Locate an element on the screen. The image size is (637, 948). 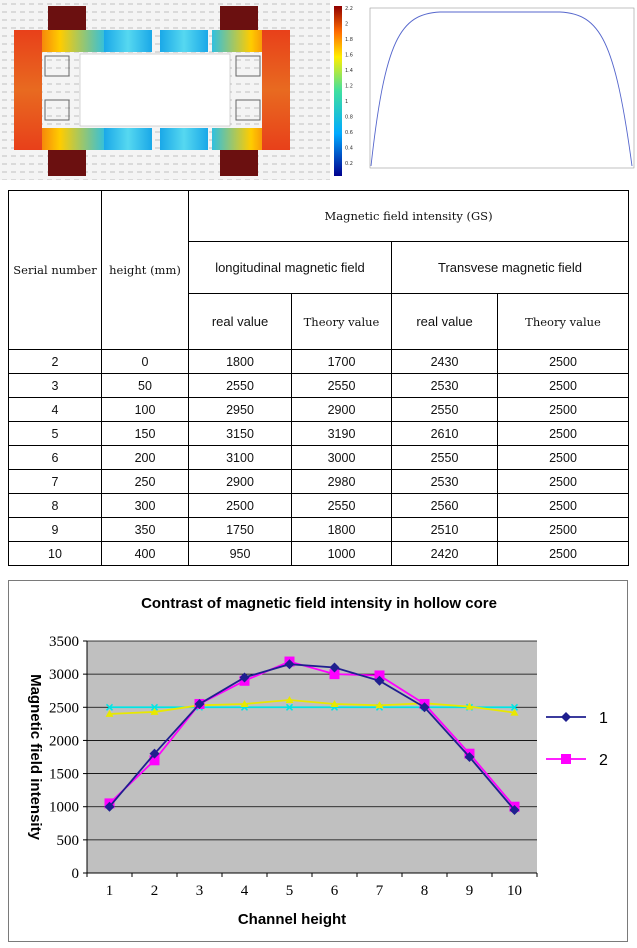
table-cell: 2900 is located at coordinates (341, 409).